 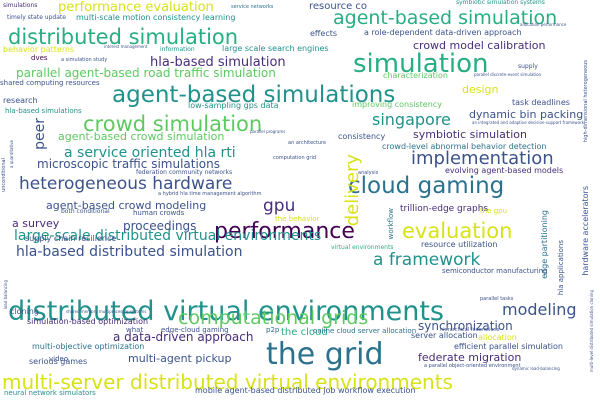 What do you see at coordinates (156, 17) in the screenshot?
I see `word: multi-scale motion consistency learning` at bounding box center [156, 17].